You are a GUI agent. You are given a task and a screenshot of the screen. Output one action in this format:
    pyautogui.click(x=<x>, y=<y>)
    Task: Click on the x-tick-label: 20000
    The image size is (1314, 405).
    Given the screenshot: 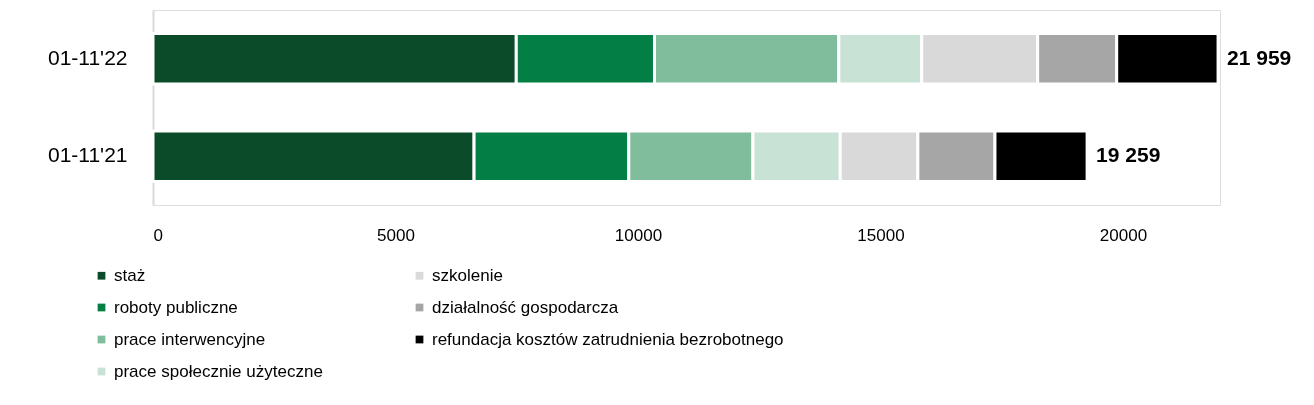 What is the action you would take?
    pyautogui.click(x=1123, y=235)
    